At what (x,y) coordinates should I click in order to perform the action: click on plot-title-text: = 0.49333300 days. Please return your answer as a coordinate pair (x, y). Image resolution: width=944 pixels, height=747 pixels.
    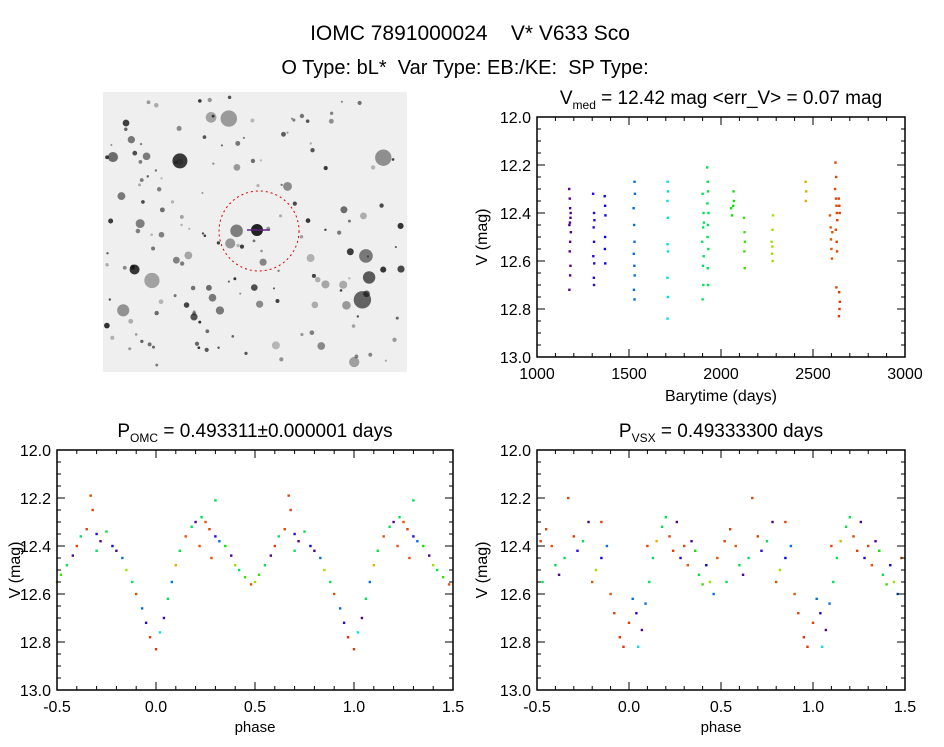
    Looking at the image, I should click on (739, 431).